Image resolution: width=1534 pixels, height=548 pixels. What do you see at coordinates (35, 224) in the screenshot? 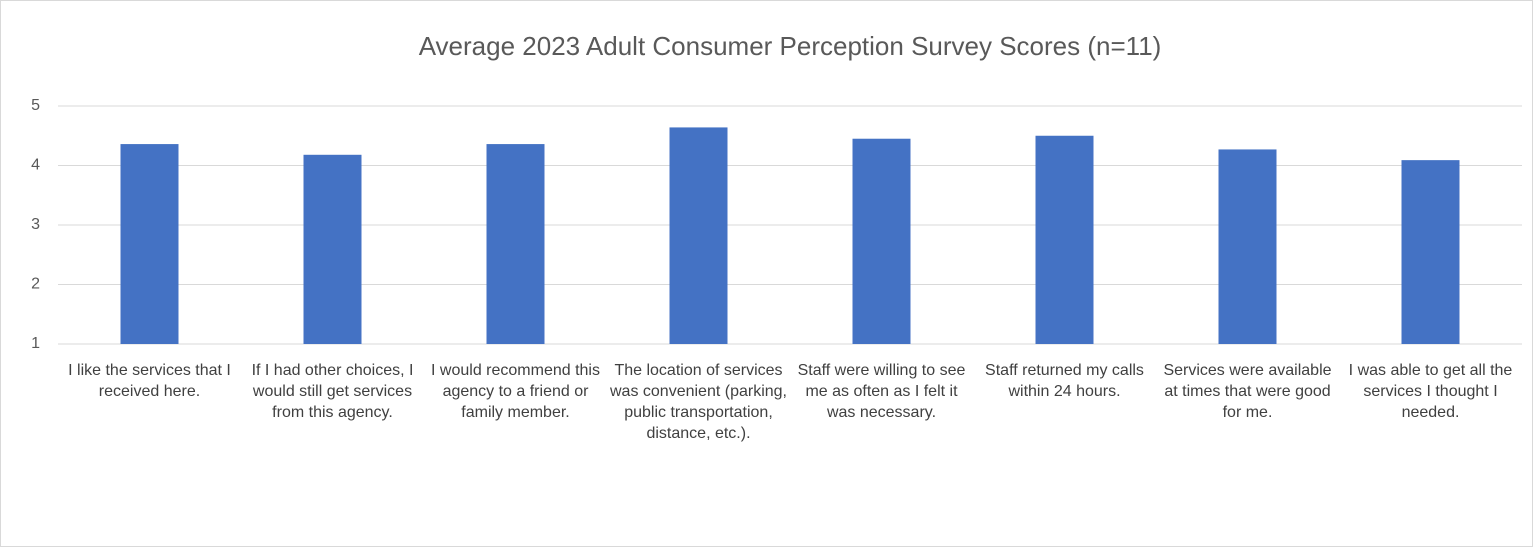
I see `y-tick-label: 3` at bounding box center [35, 224].